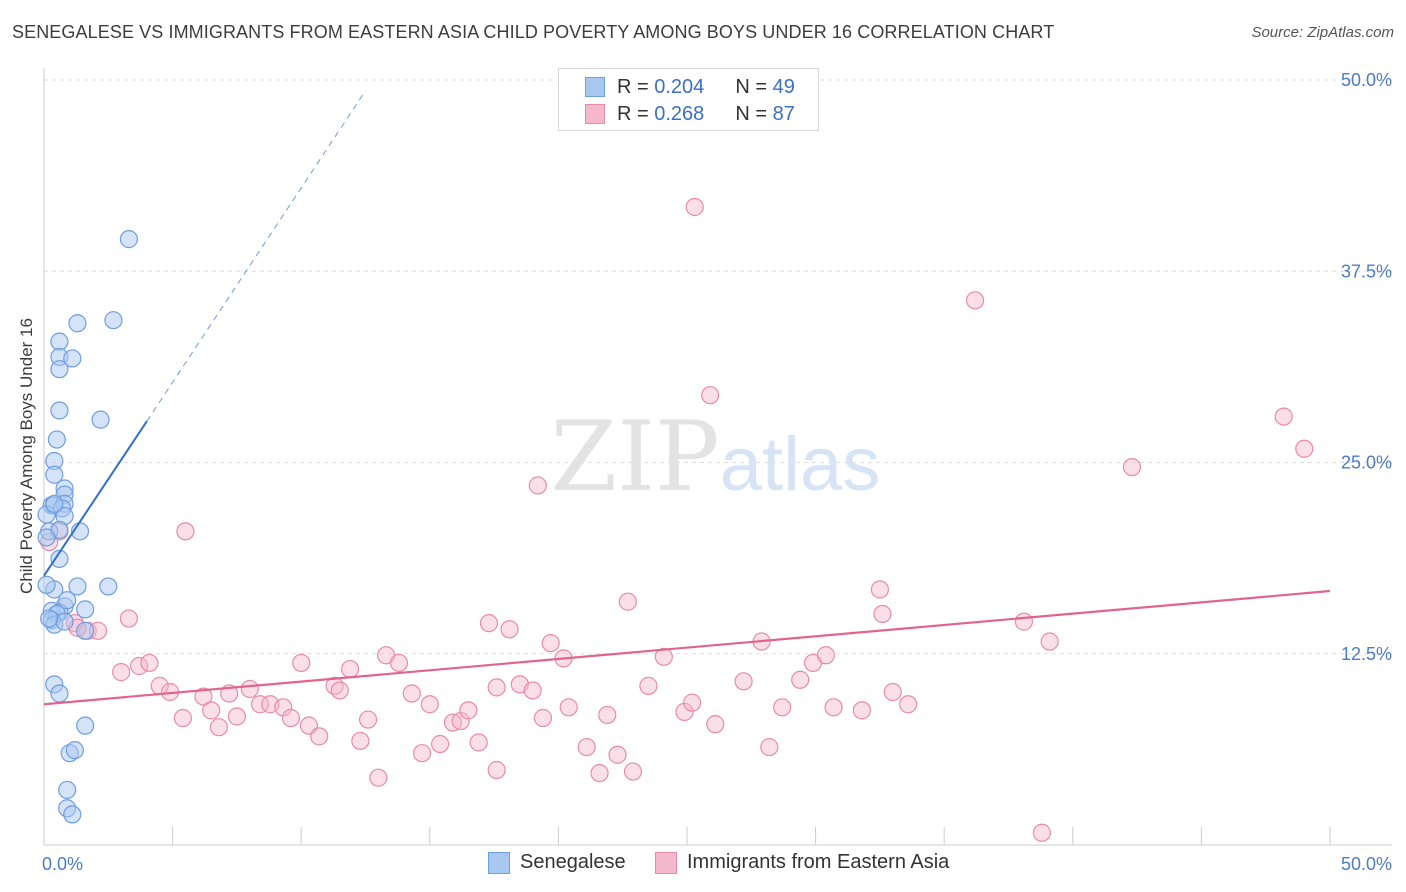 Image resolution: width=1406 pixels, height=892 pixels. Describe the element at coordinates (557, 862) in the screenshot. I see `legend-item-senegalese: Senegalese` at that location.